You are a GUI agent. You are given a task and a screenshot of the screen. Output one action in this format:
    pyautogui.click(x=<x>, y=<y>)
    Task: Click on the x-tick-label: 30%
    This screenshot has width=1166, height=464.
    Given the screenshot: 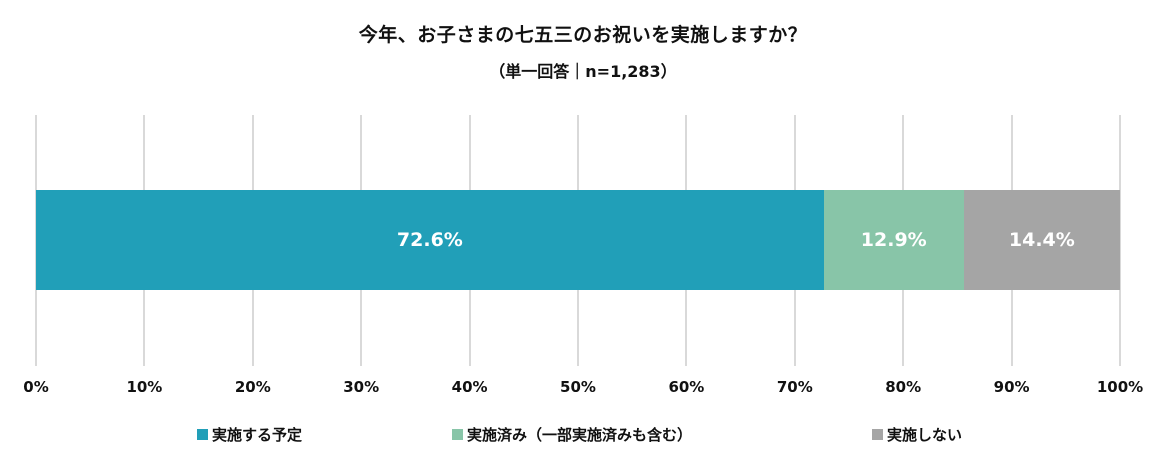 What is the action you would take?
    pyautogui.click(x=361, y=387)
    